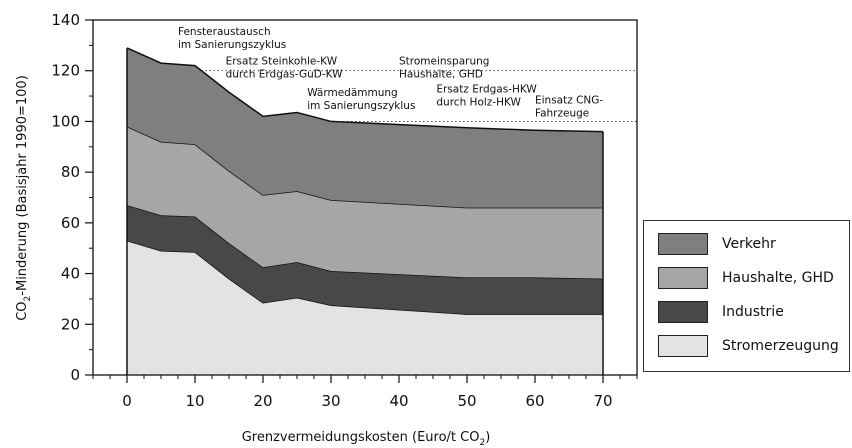  I want to click on x-tick-label: 20, so click(262, 401).